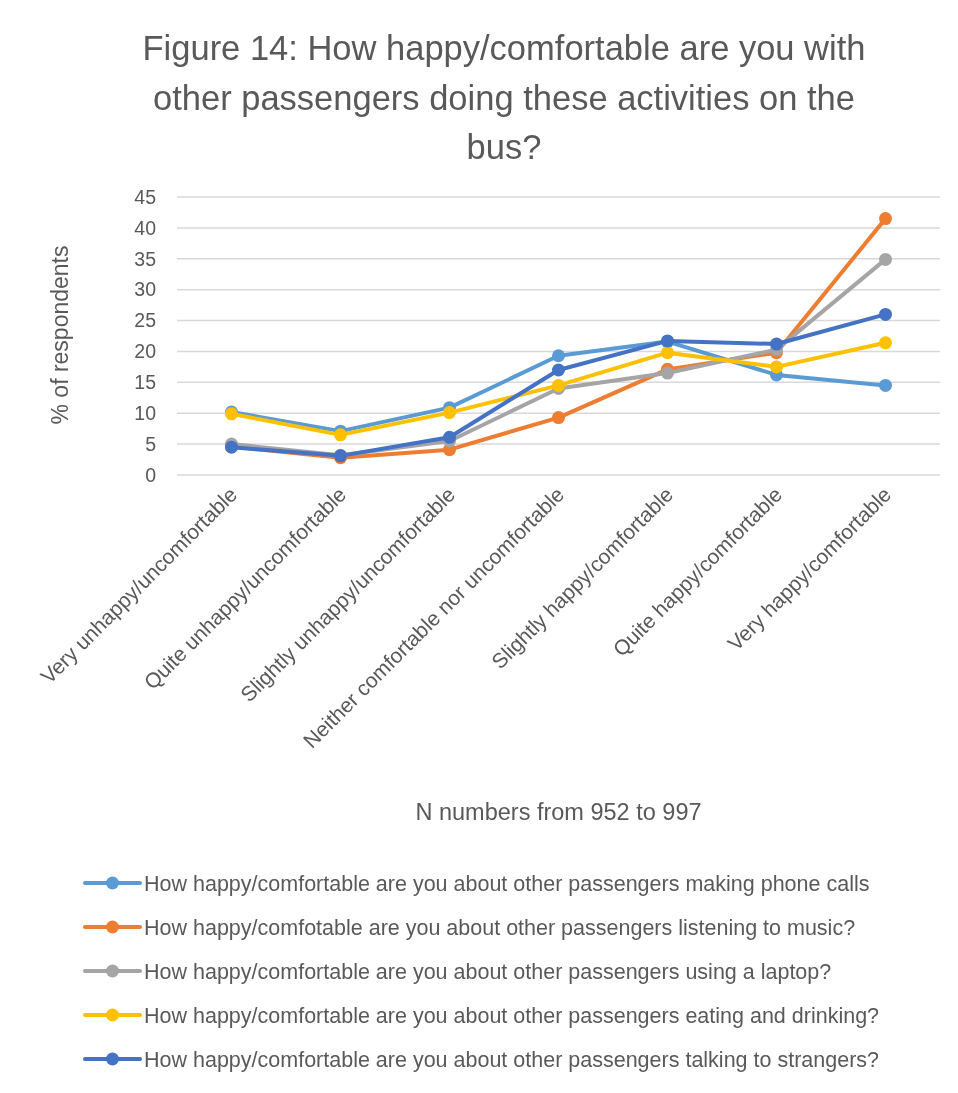 This screenshot has width=958, height=1093. Describe the element at coordinates (145, 258) in the screenshot. I see `y-tick-label: 35` at that location.